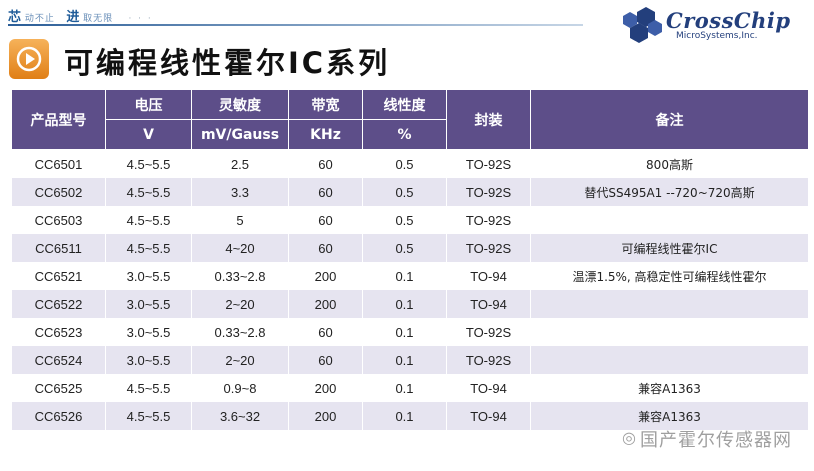 The height and width of the screenshot is (471, 814). Describe the element at coordinates (240, 134) in the screenshot. I see `header-sensitivity-unit: mV/Gauss` at that location.